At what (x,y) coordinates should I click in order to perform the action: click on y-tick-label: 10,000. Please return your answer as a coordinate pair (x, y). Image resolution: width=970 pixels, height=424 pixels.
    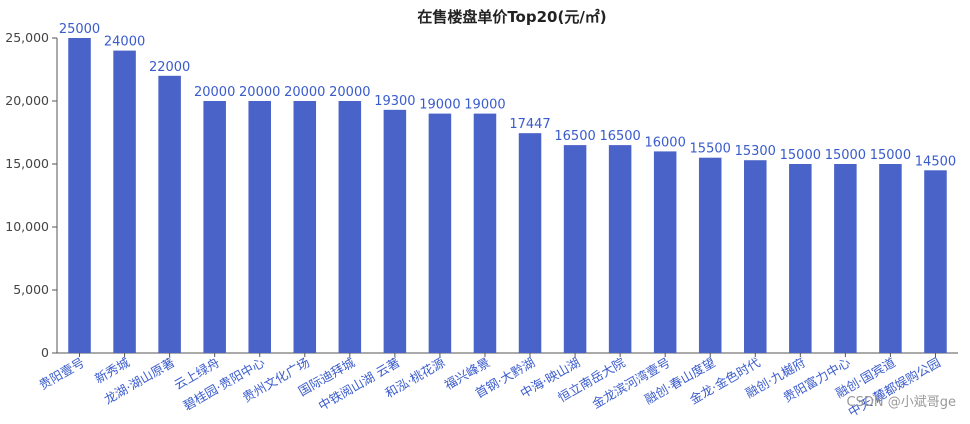
    Looking at the image, I should click on (27, 226).